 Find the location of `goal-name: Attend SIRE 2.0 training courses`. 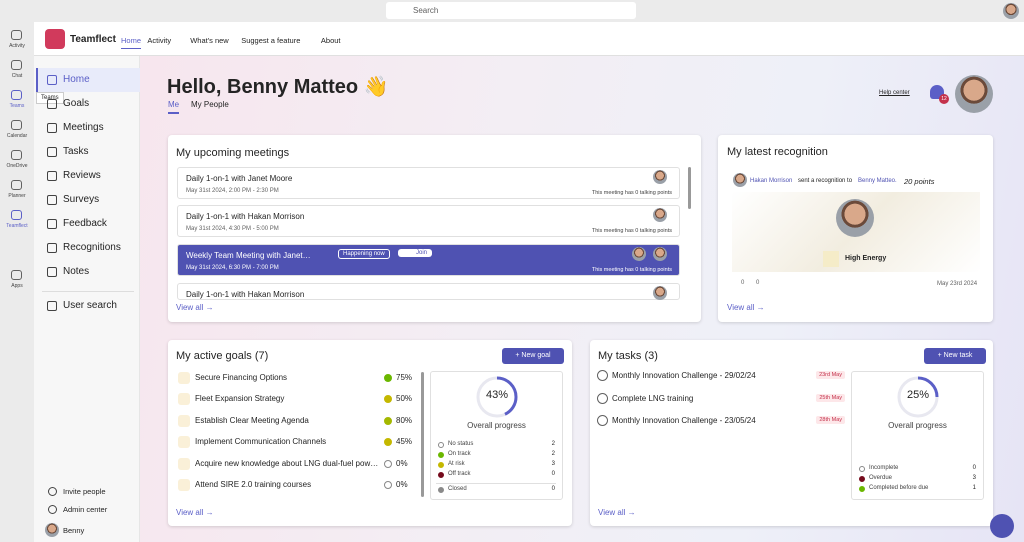

goal-name: Attend SIRE 2.0 training courses is located at coordinates (253, 484).